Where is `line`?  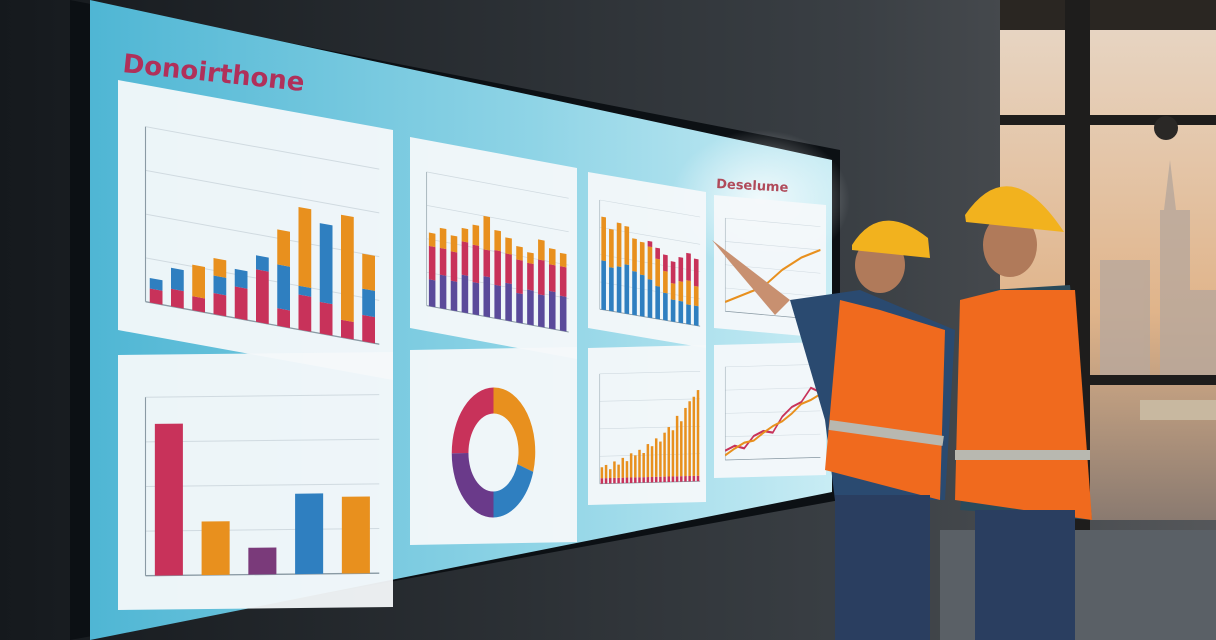
line is located at coordinates (772, 425).